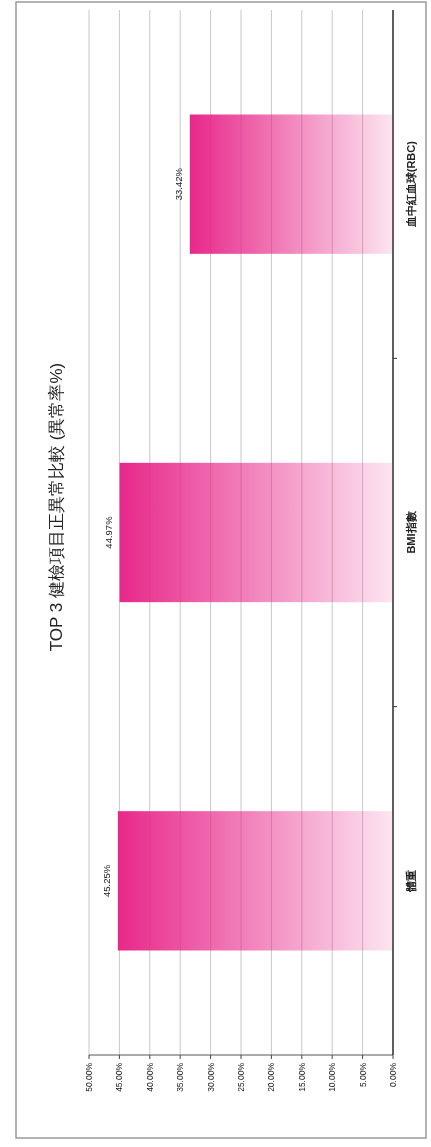  What do you see at coordinates (178, 184) in the screenshot?
I see `data-label: 33.42%` at bounding box center [178, 184].